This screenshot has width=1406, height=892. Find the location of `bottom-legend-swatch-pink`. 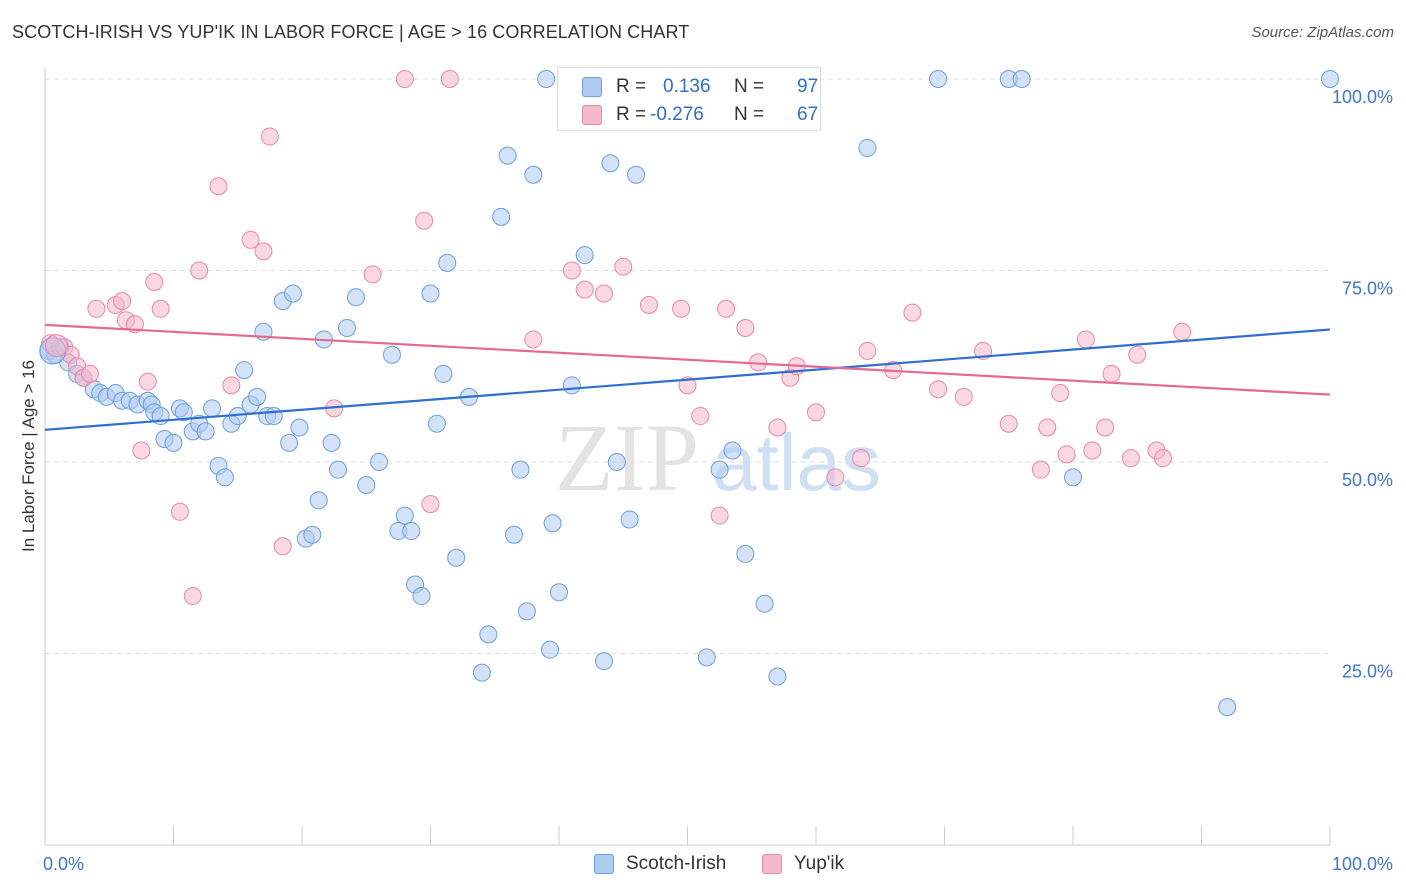

bottom-legend-swatch-pink is located at coordinates (772, 864).